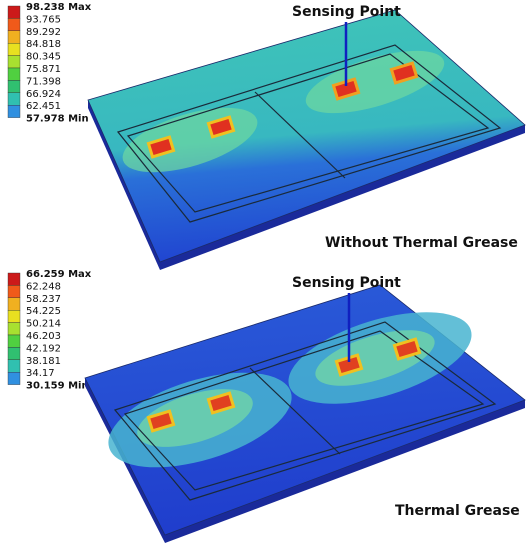  What do you see at coordinates (43, 44) in the screenshot?
I see `legend-label: 84.818` at bounding box center [43, 44].